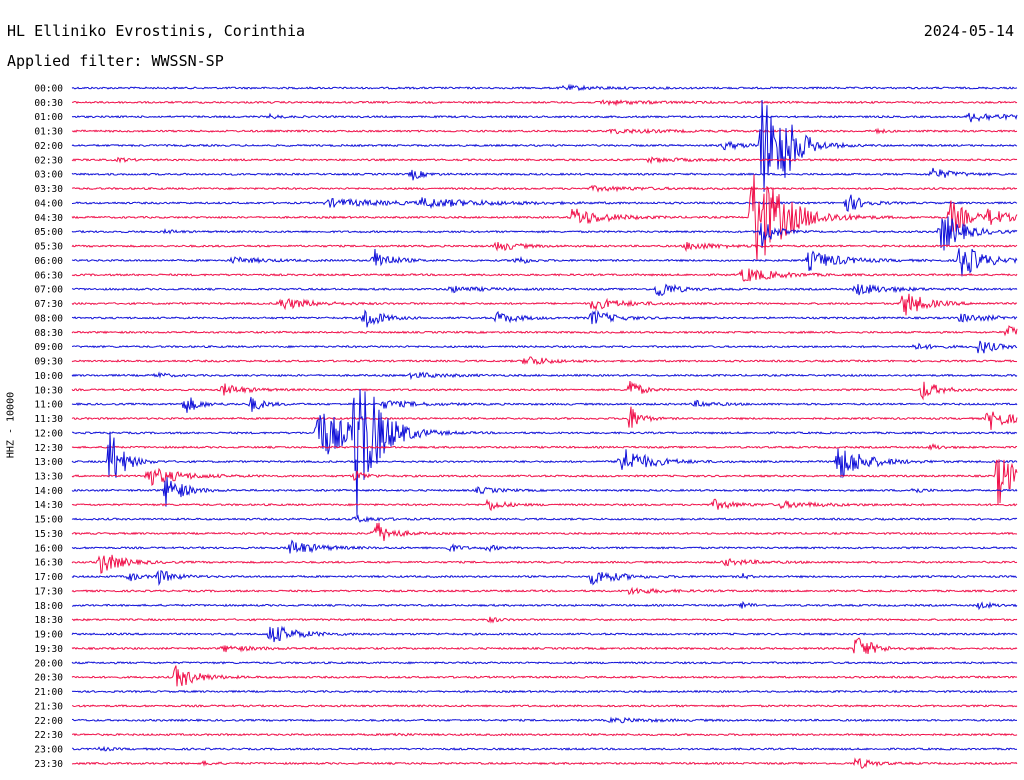 The height and width of the screenshot is (780, 1024). What do you see at coordinates (48, 290) in the screenshot?
I see `time-tick-label: 07:00` at bounding box center [48, 290].